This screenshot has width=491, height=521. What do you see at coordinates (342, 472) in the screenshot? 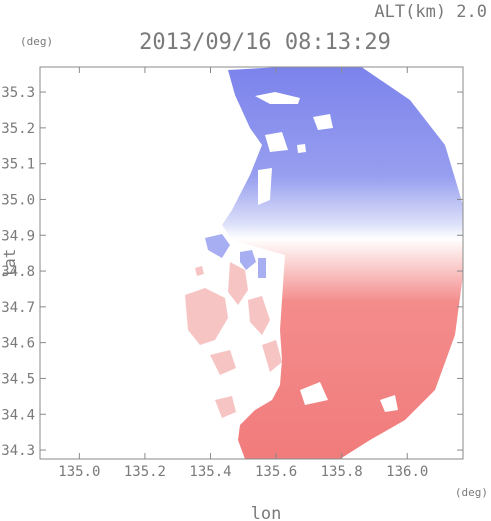
I see `x-tick-label: 135.8` at bounding box center [342, 472].